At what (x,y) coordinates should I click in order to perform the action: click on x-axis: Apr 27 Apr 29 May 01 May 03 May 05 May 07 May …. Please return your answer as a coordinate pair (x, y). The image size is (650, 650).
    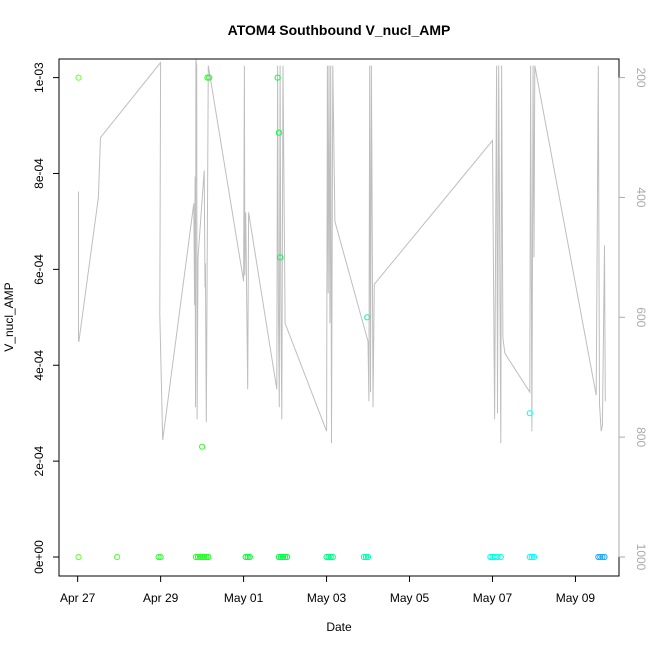
    Looking at the image, I should click on (328, 590).